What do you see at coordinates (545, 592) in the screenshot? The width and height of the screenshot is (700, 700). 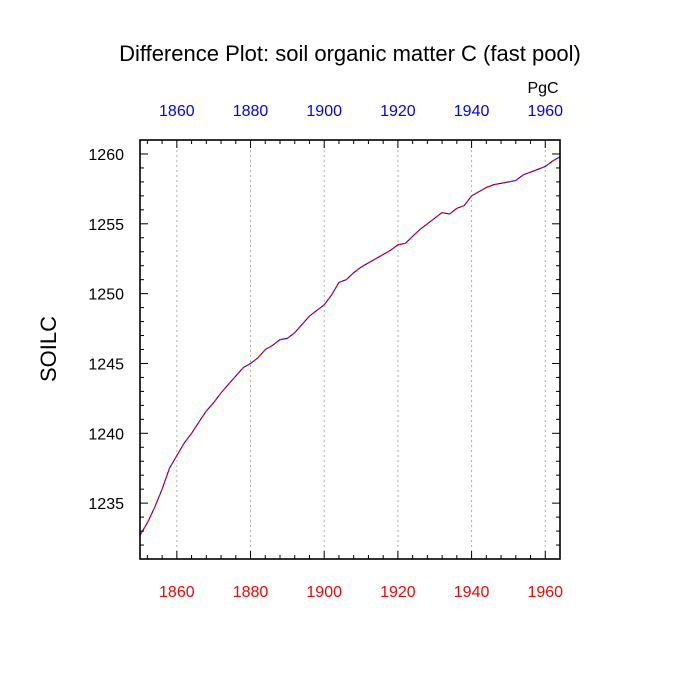 I see `x-tick-label-bottom: 1960` at bounding box center [545, 592].